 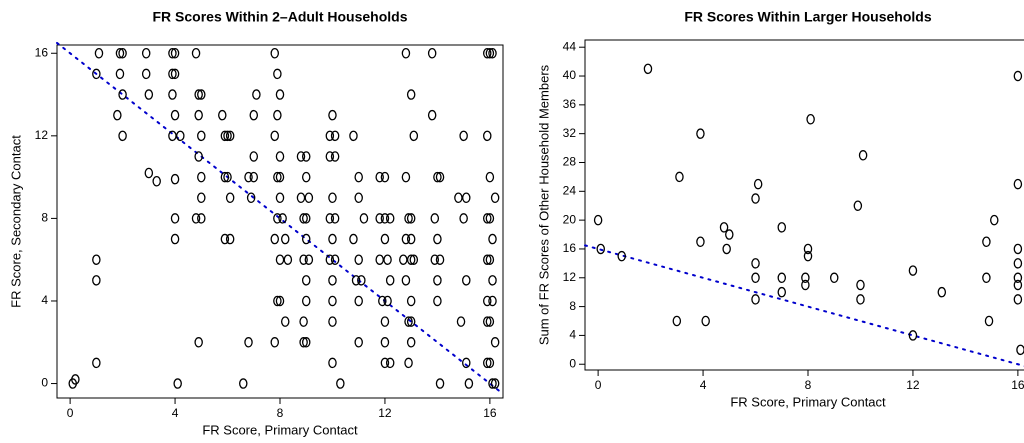 I want to click on x-tick-label: 12, so click(x=913, y=385).